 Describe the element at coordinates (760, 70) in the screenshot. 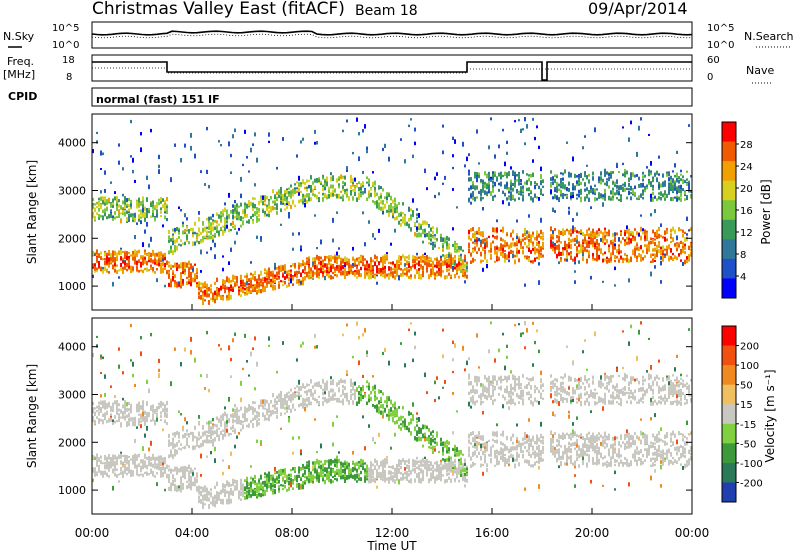

I see `nave-label: Nave` at that location.